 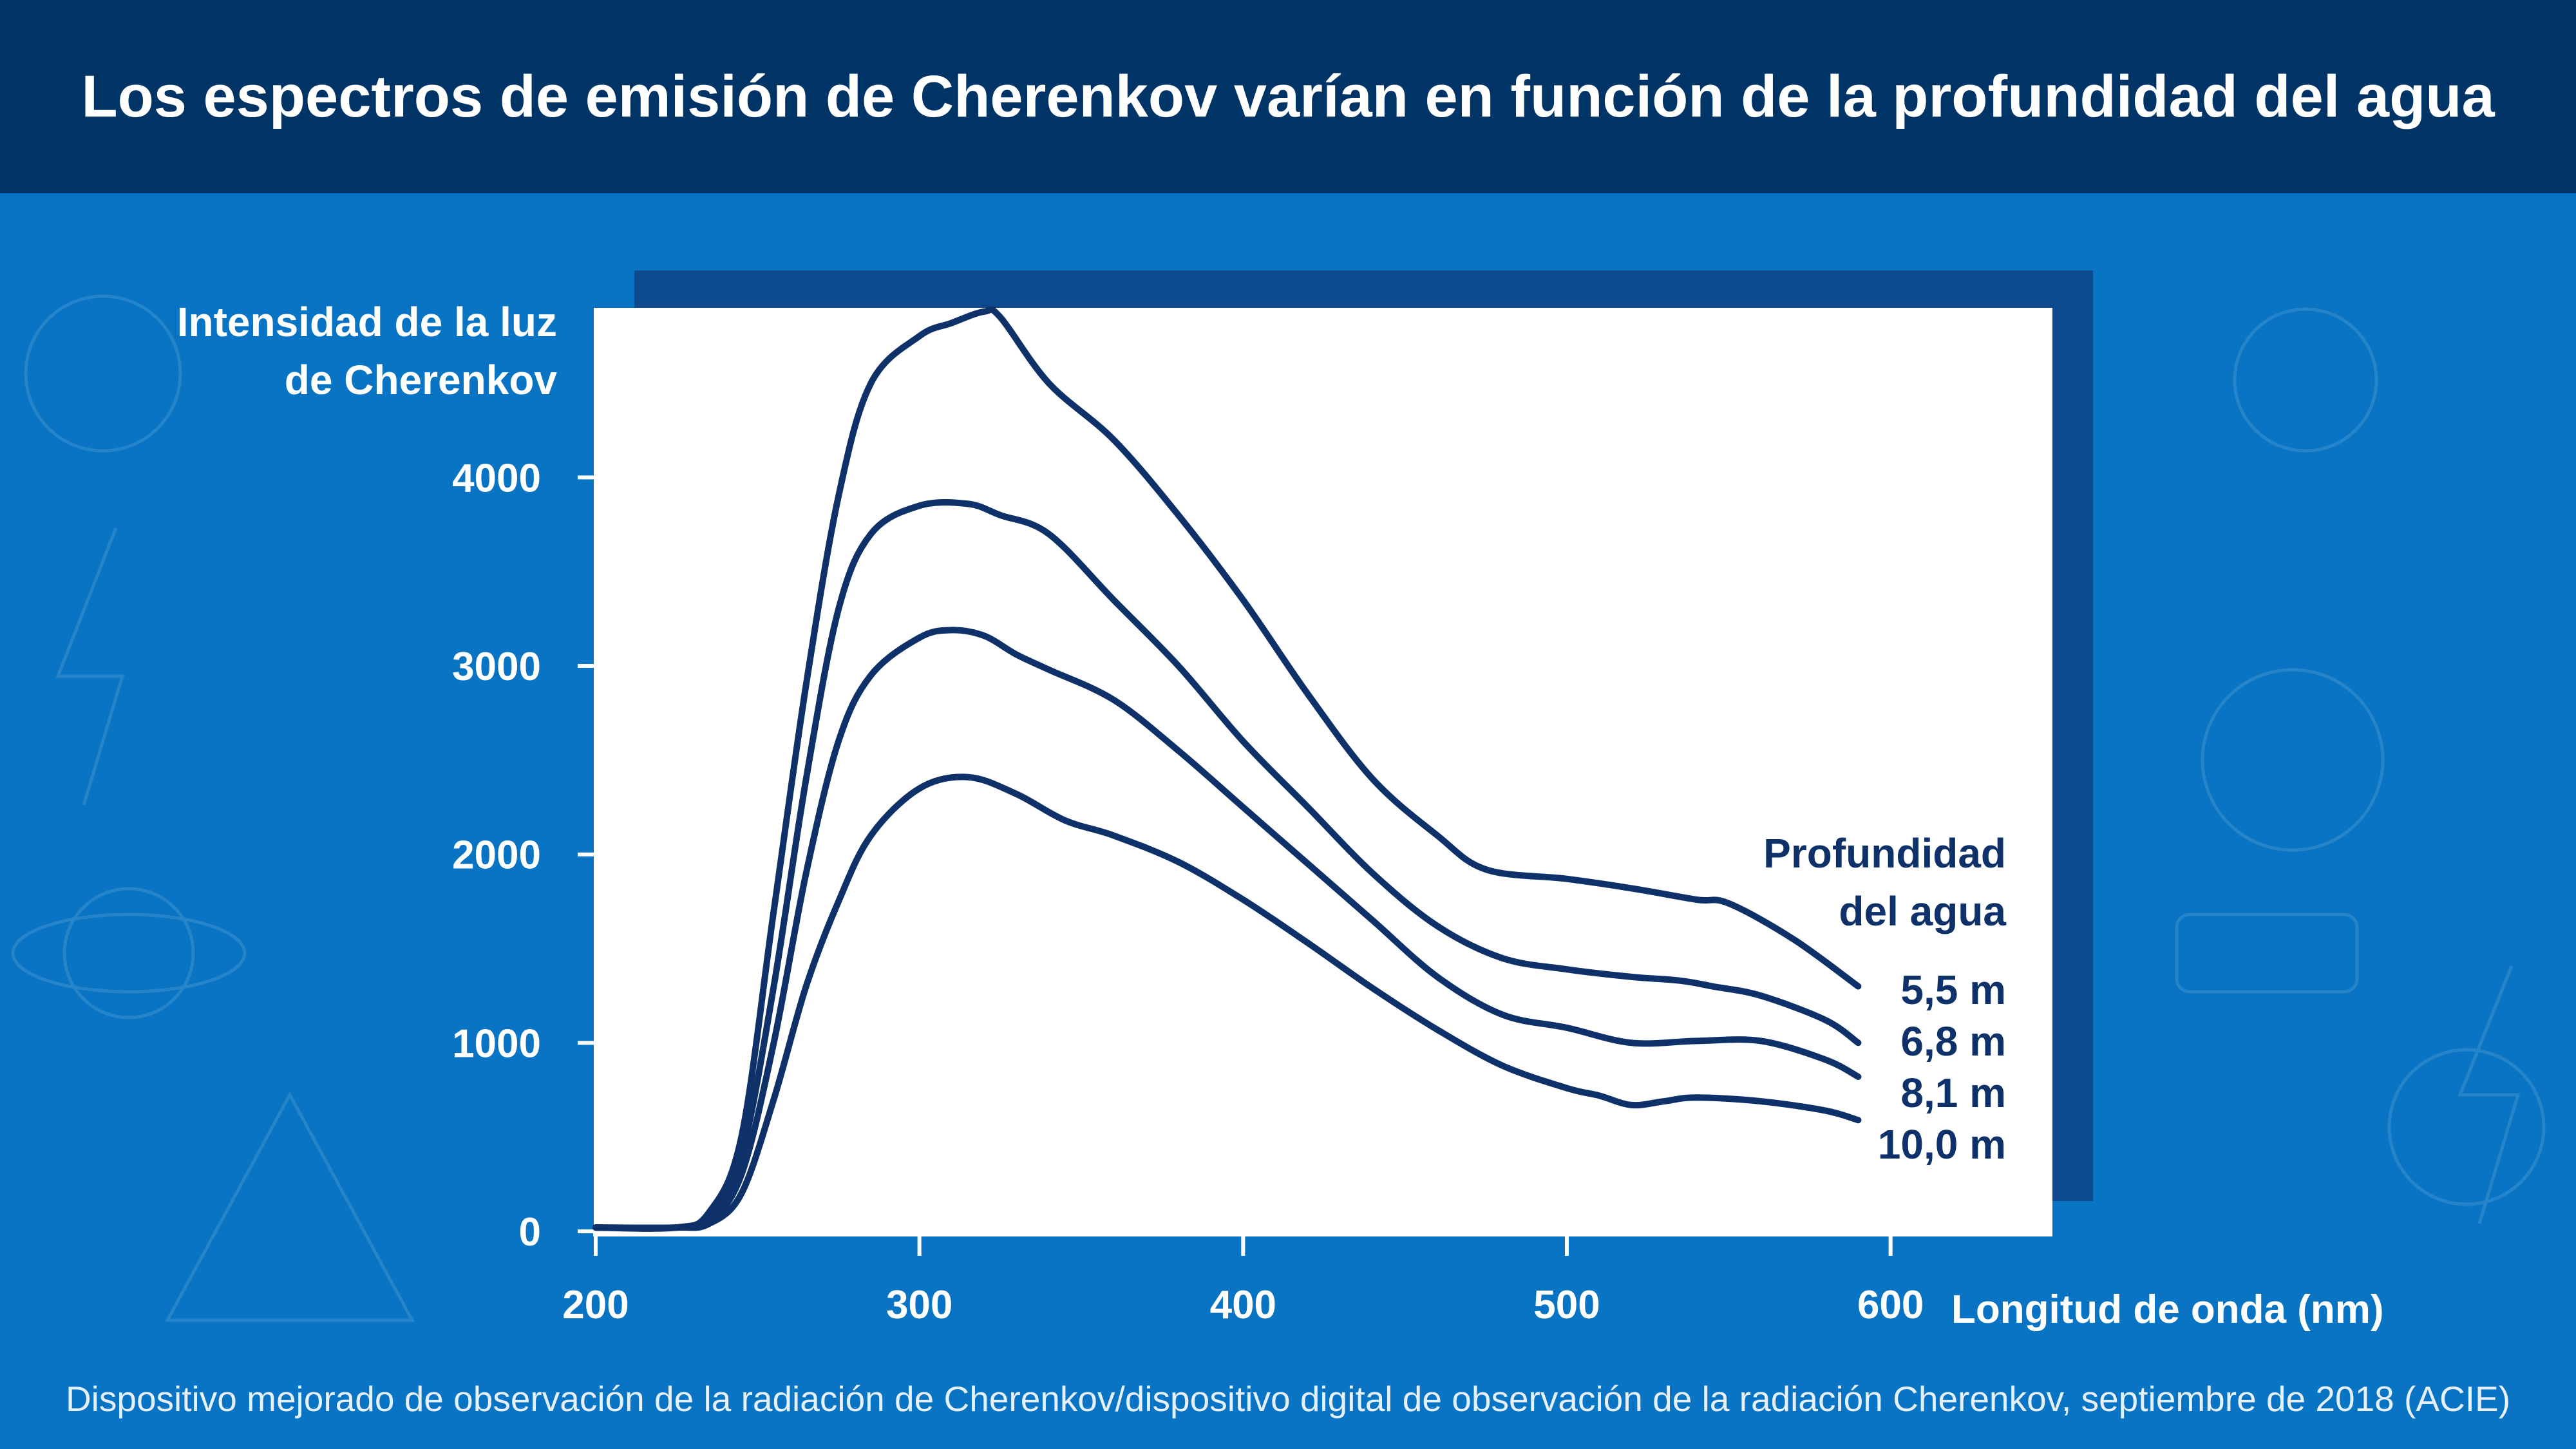 I want to click on y-axis: 0 1000 2000 3000 4000, so click(x=525, y=781).